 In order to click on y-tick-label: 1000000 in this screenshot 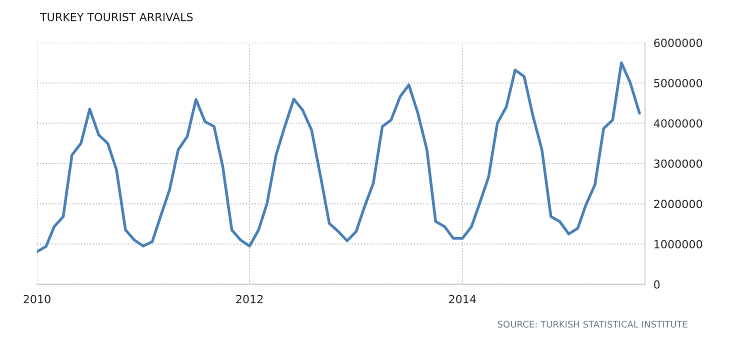, I will do `click(678, 244)`.